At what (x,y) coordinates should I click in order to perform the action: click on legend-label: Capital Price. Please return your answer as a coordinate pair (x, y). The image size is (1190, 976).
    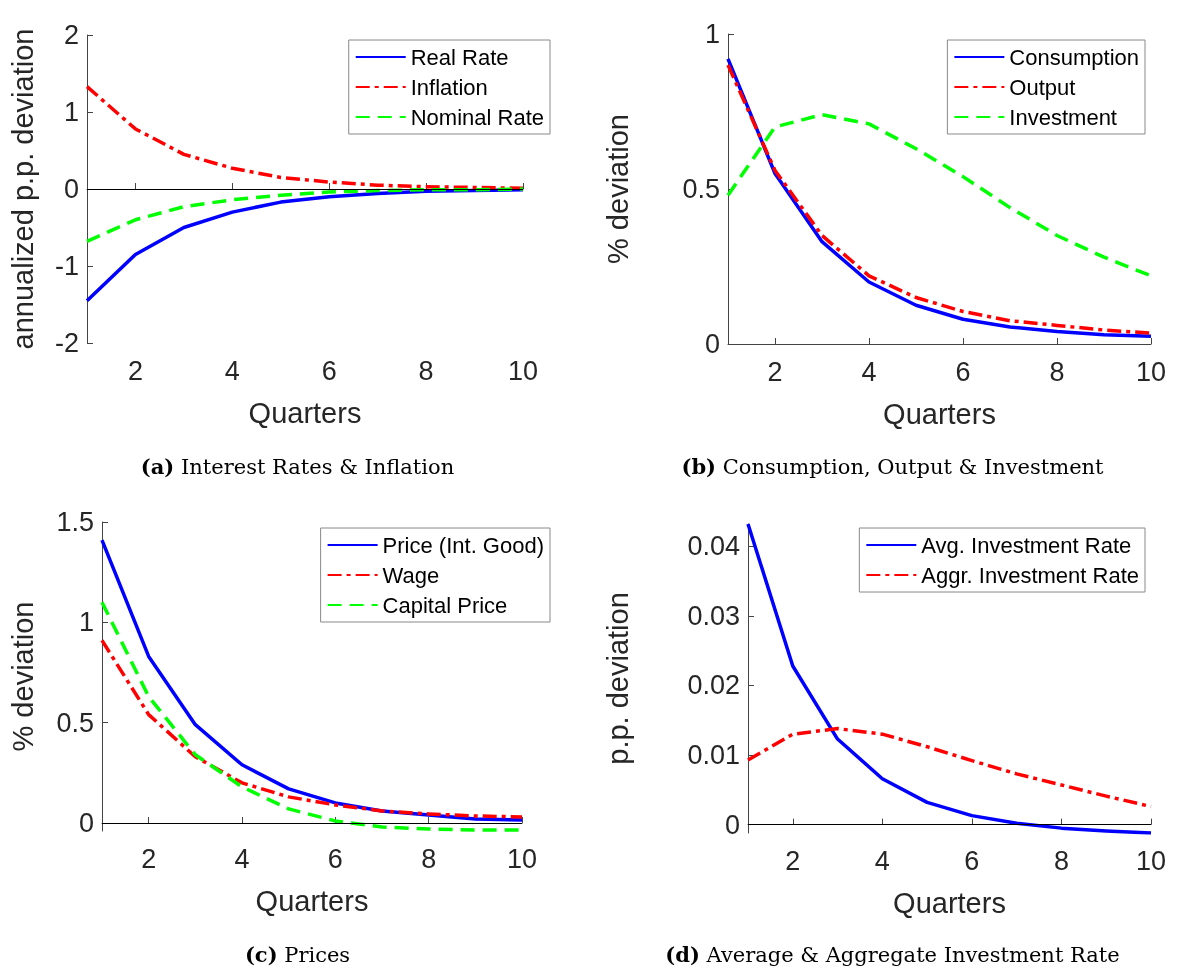
    Looking at the image, I should click on (445, 605).